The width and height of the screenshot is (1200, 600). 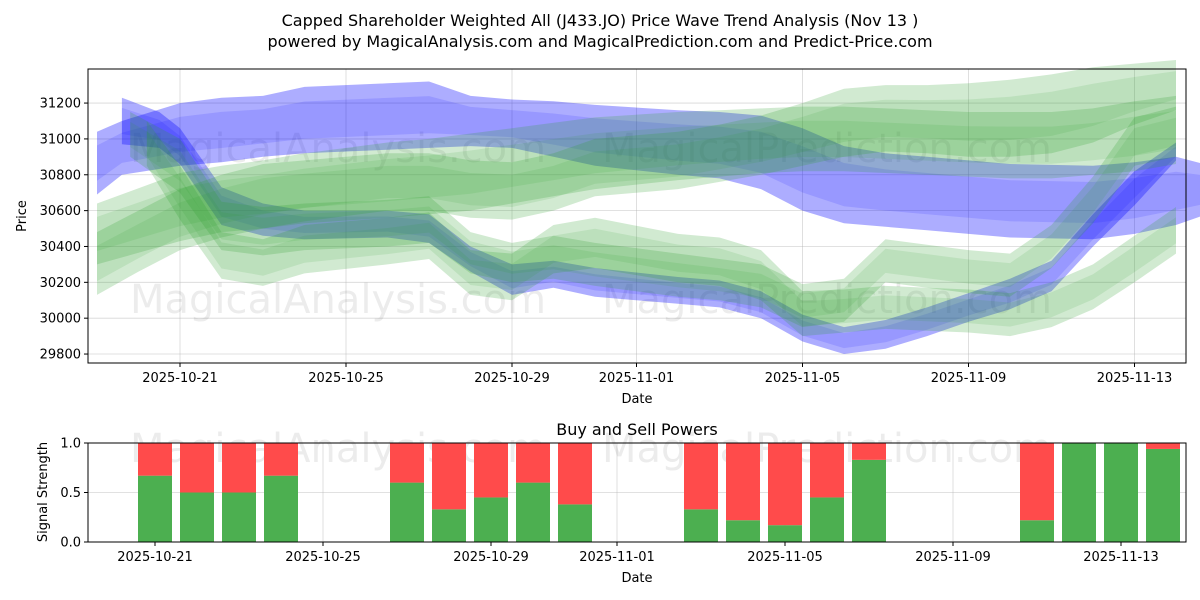 What do you see at coordinates (60, 104) in the screenshot?
I see `y-tick-label: 31200` at bounding box center [60, 104].